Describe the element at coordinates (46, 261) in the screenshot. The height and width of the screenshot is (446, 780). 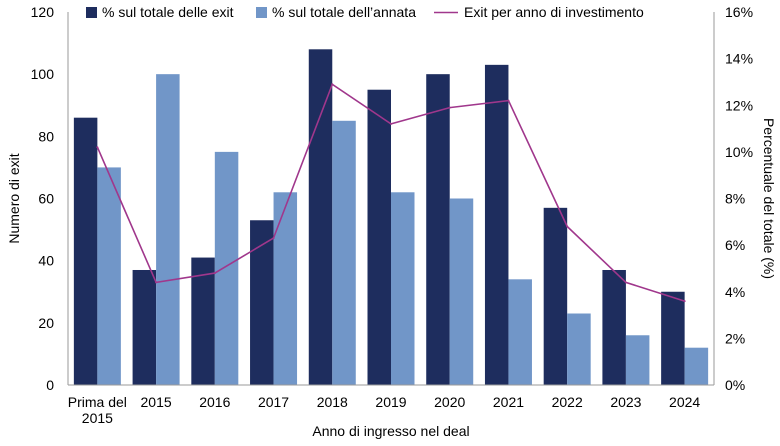
I see `y-left-tick-label: 40` at that location.